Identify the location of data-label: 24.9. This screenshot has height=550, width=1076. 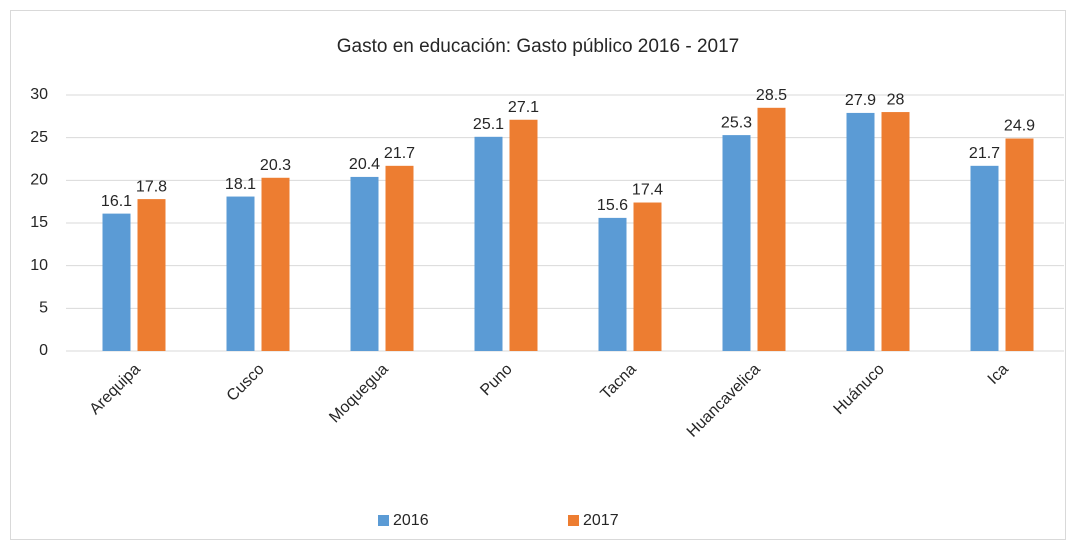
(1019, 126).